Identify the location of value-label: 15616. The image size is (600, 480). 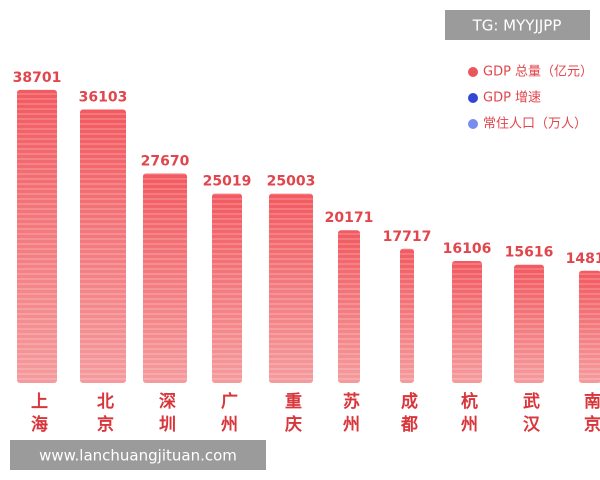
(529, 253).